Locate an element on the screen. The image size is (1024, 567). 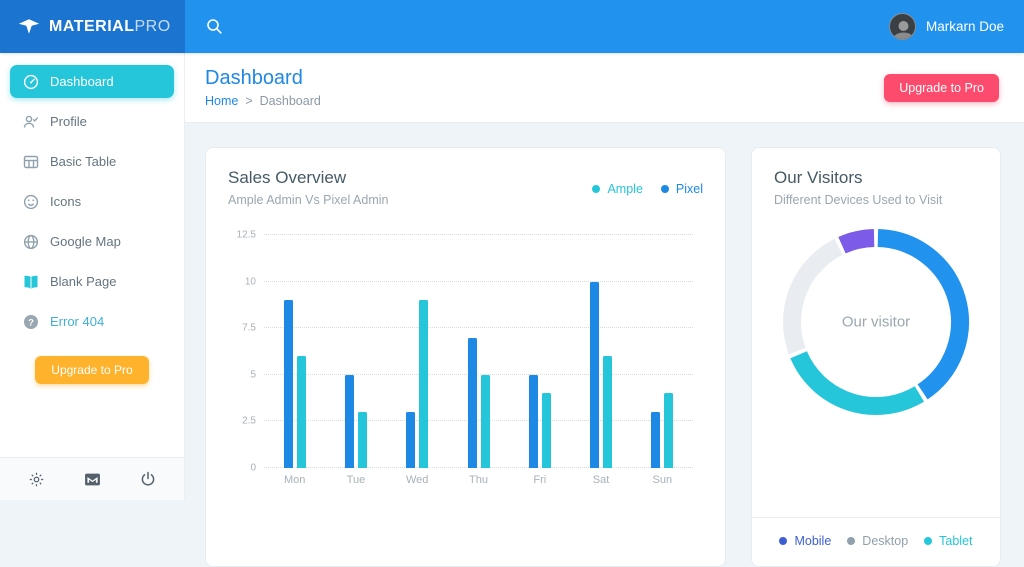
y-axis-tick: 12.5 is located at coordinates (246, 235).